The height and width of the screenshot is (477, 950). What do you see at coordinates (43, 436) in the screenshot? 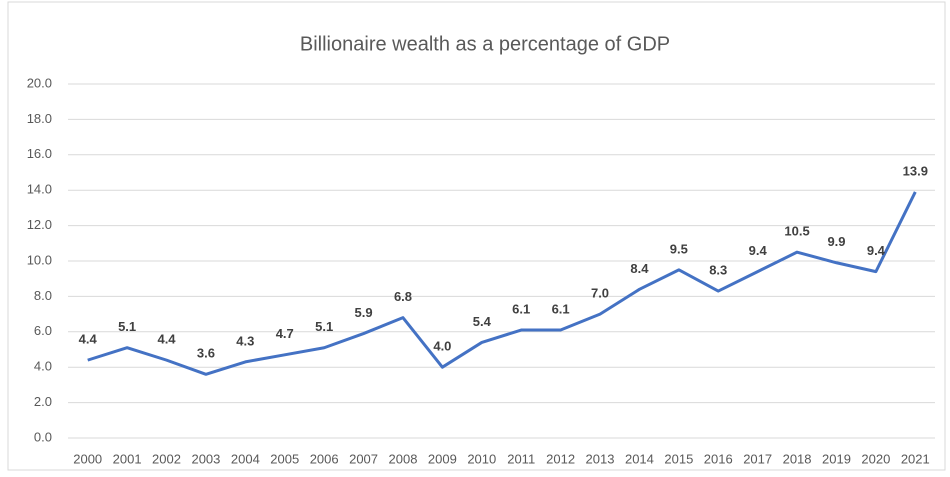
I see `y-tick-label: 0.0` at bounding box center [43, 436].